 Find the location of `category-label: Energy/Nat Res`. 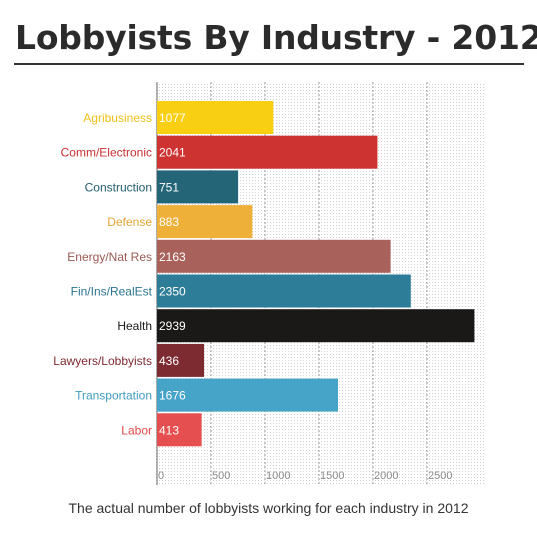

category-label: Energy/Nat Res is located at coordinates (109, 257).